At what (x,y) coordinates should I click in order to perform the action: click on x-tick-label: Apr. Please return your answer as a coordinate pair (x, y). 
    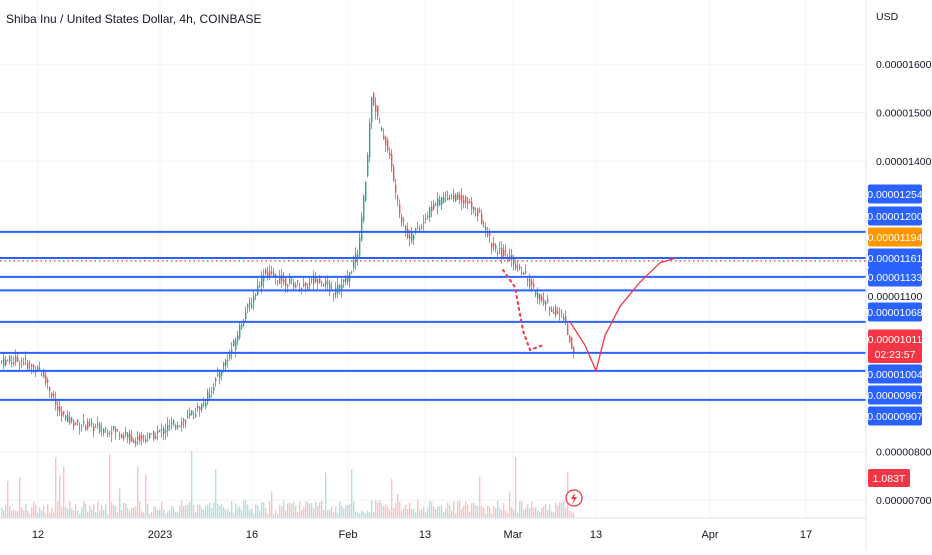
    Looking at the image, I should click on (709, 535).